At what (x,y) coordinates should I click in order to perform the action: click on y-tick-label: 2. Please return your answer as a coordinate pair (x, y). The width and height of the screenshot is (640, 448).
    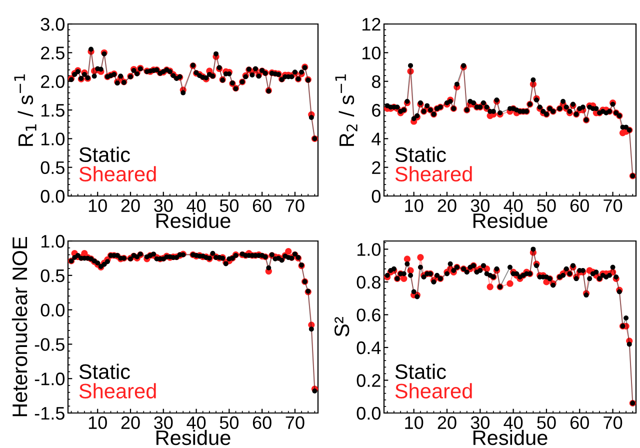
    Looking at the image, I should click on (376, 167).